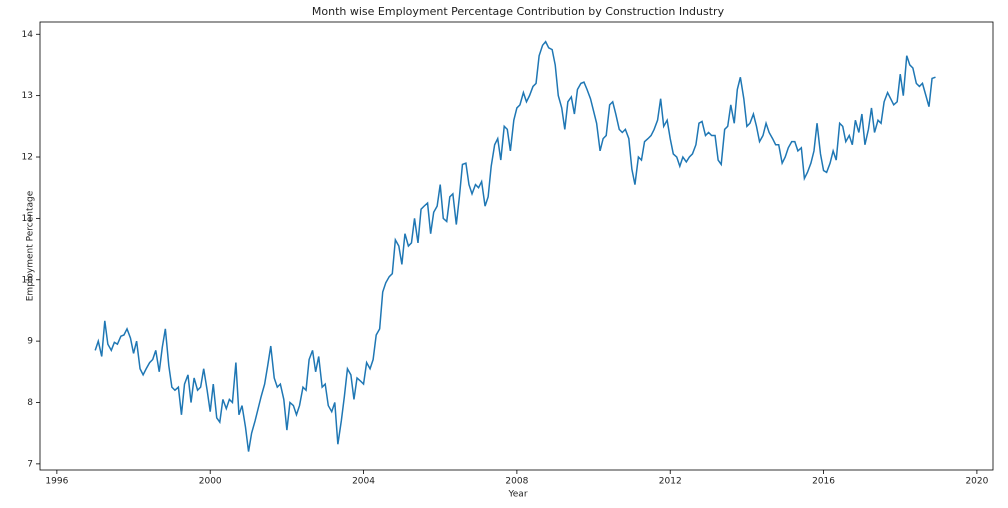  I want to click on x-tick-label: 2000, so click(210, 482).